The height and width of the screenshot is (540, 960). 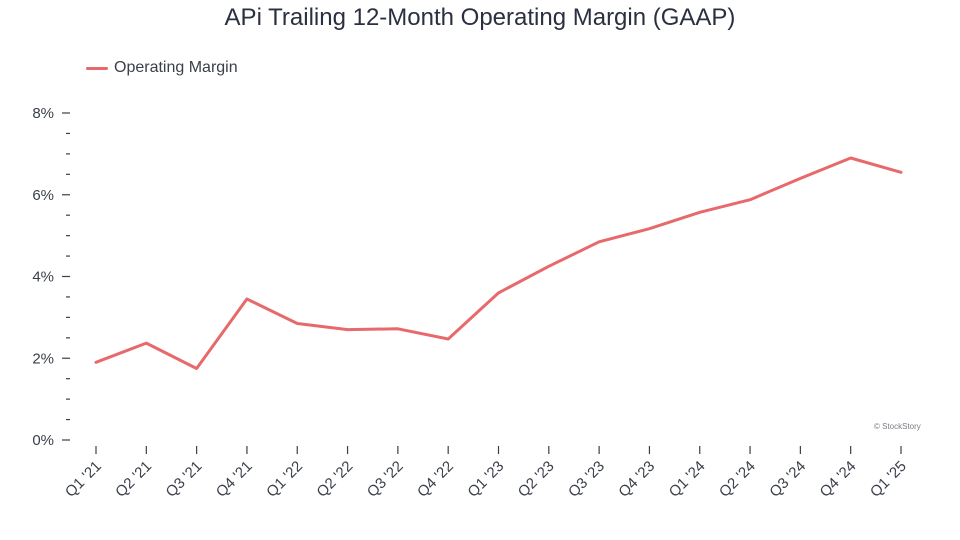 What do you see at coordinates (43, 195) in the screenshot?
I see `y-tick-label: 6%` at bounding box center [43, 195].